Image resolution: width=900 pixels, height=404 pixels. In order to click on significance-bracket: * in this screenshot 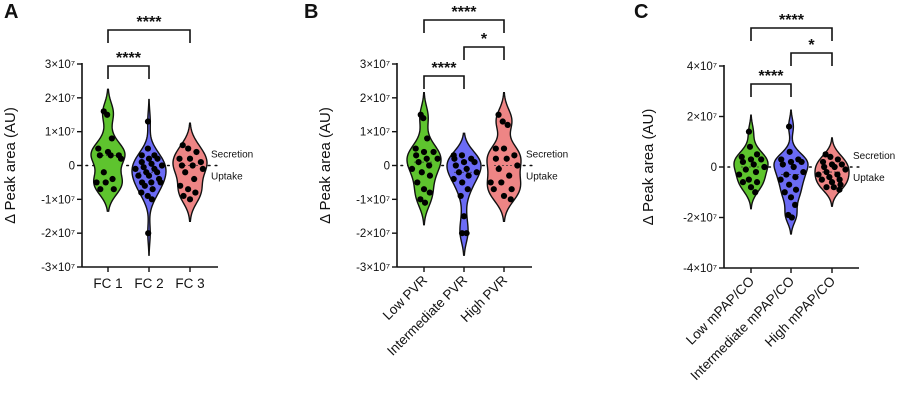, I will do `click(484, 45)`.